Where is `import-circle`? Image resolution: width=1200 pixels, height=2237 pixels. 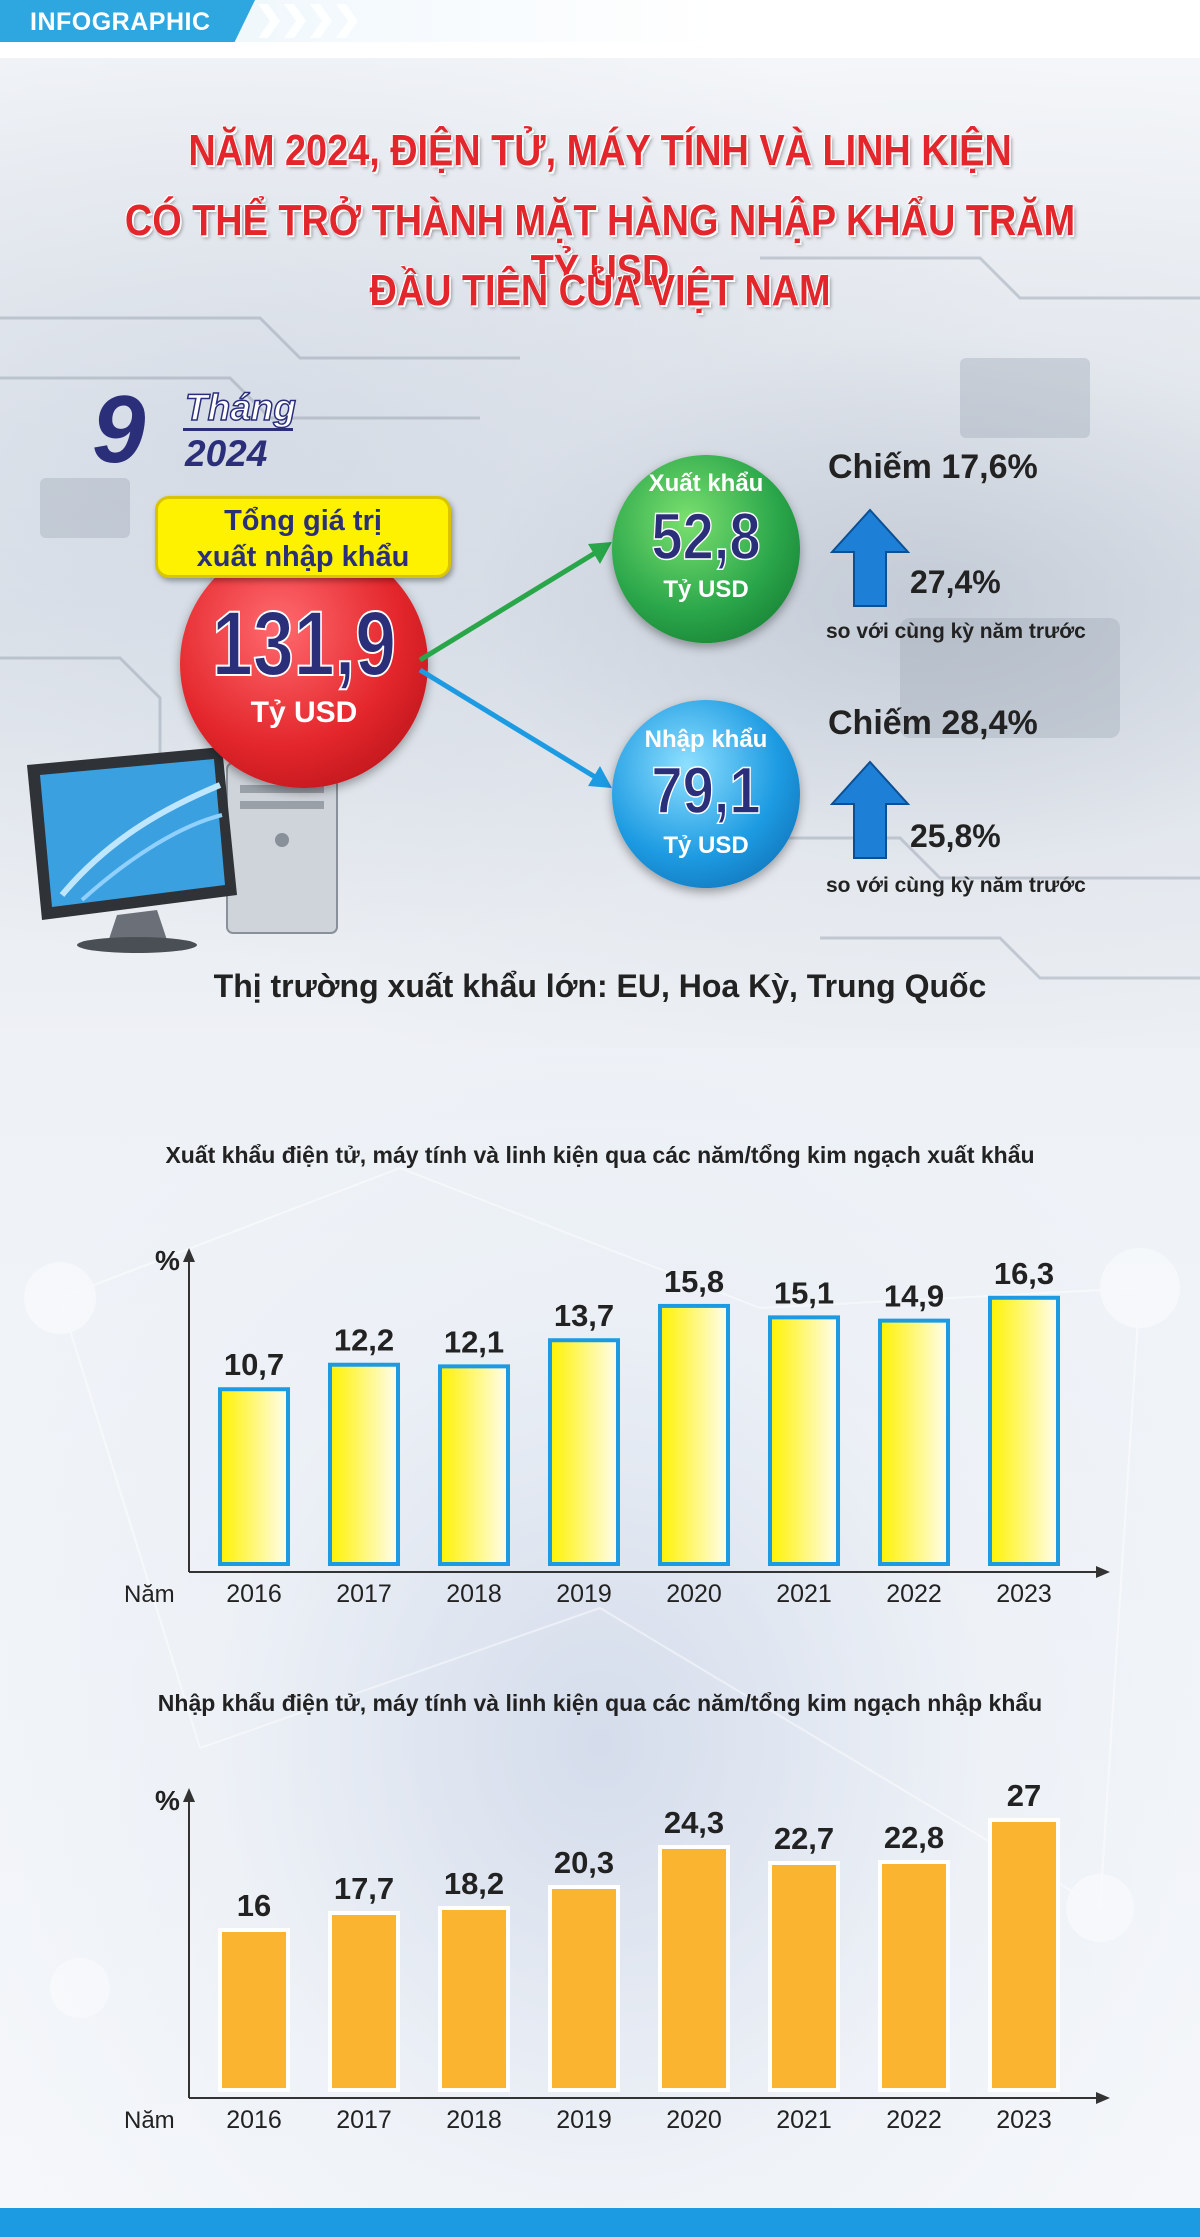 import-circle is located at coordinates (706, 794).